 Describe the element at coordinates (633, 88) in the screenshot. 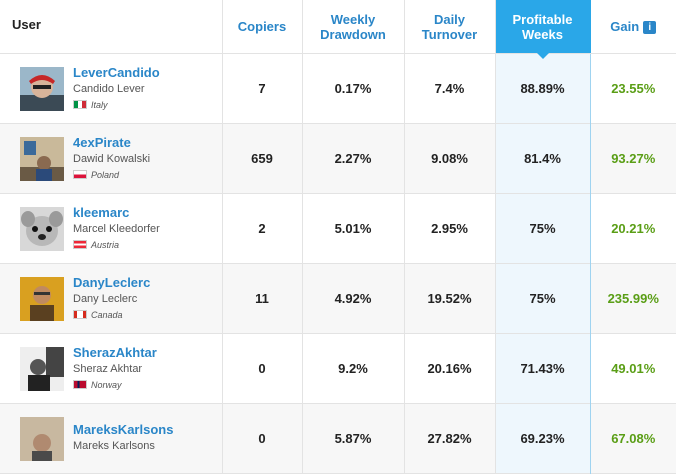

I see `gain-cell: 23.55%` at that location.